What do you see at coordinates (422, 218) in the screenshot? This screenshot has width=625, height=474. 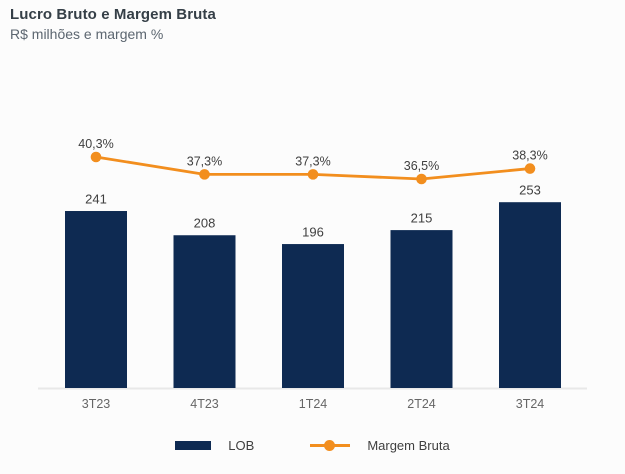 I see `bar-value-label-2T24: 215` at bounding box center [422, 218].